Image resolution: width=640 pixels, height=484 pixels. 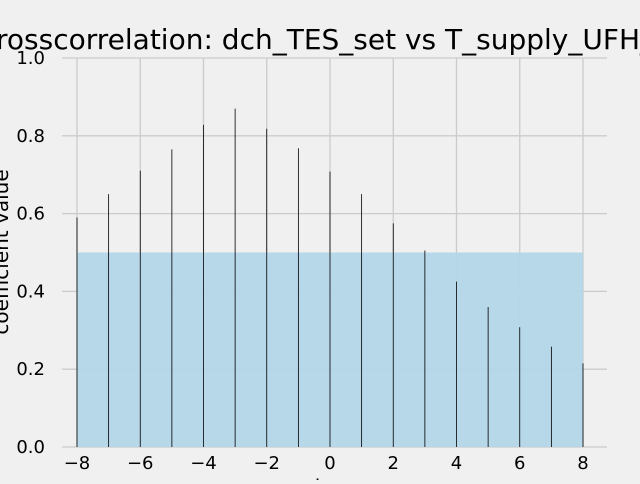 I want to click on y-tick-label: 0.6, so click(x=30, y=214).